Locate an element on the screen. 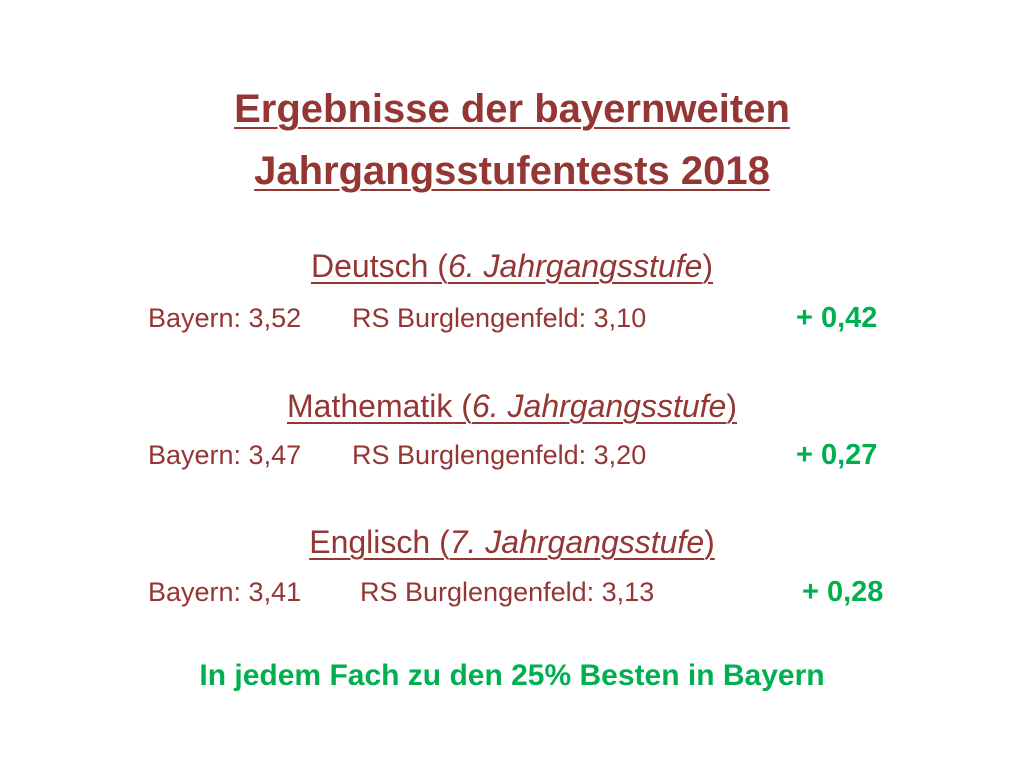 The height and width of the screenshot is (768, 1024). bayern-score: Bayern: 3,41 is located at coordinates (225, 592).